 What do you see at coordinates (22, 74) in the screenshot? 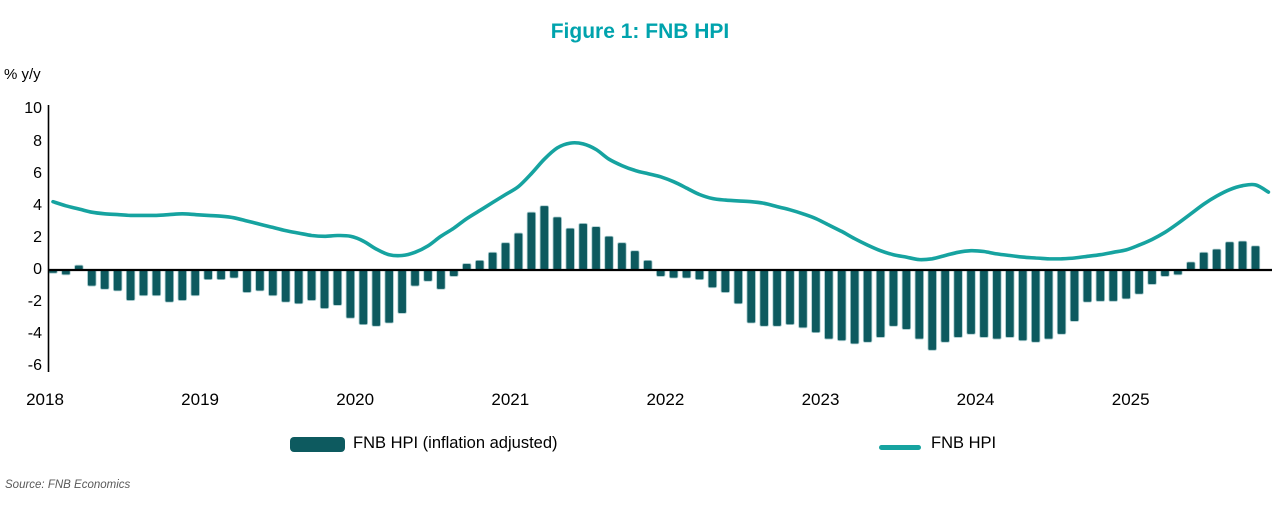
I see `y-axis-unit-label: % y/y` at bounding box center [22, 74].